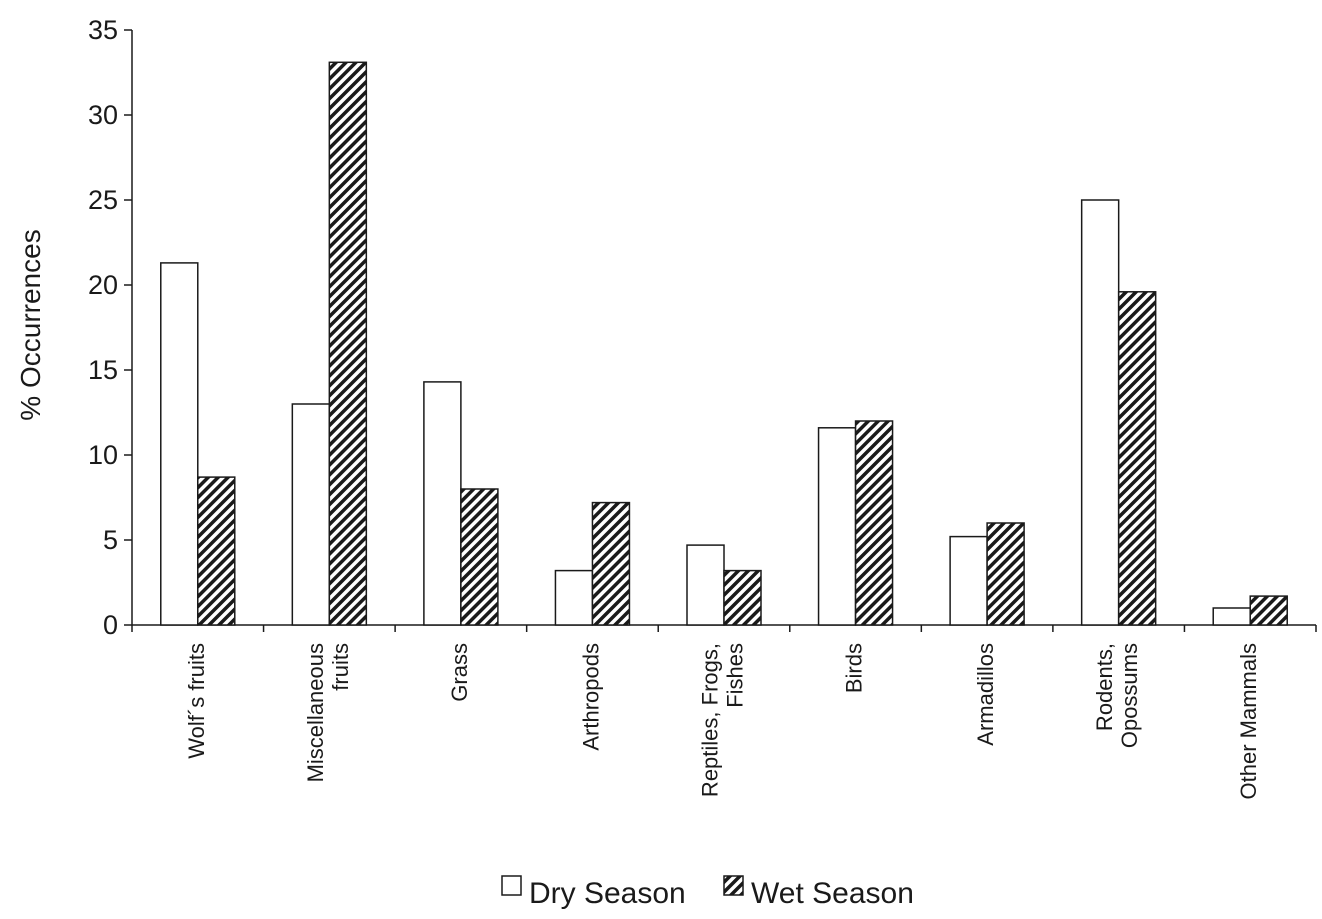 The width and height of the screenshot is (1322, 919). What do you see at coordinates (733, 885) in the screenshot?
I see `legend-swatch-wet` at bounding box center [733, 885].